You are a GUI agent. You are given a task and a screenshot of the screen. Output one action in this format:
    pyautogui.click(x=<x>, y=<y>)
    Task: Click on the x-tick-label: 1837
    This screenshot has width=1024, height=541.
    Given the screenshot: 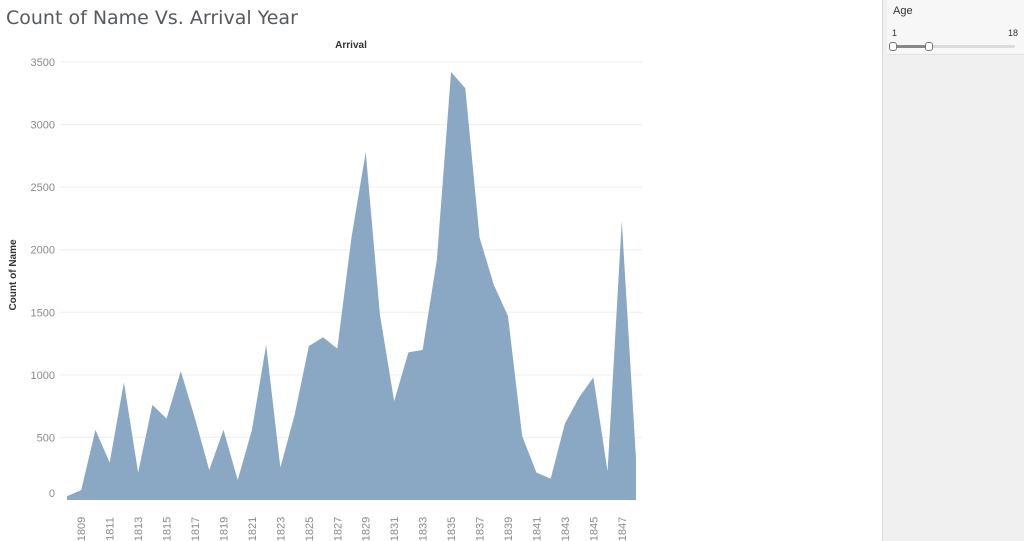 What is the action you would take?
    pyautogui.click(x=481, y=529)
    